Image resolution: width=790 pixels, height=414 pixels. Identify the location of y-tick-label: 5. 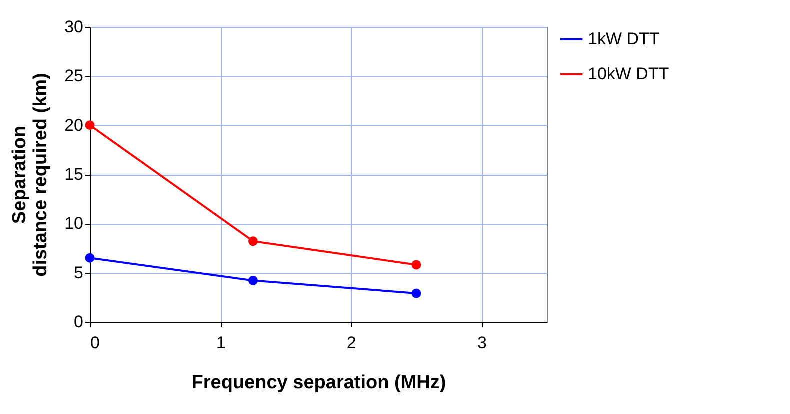
(79, 272).